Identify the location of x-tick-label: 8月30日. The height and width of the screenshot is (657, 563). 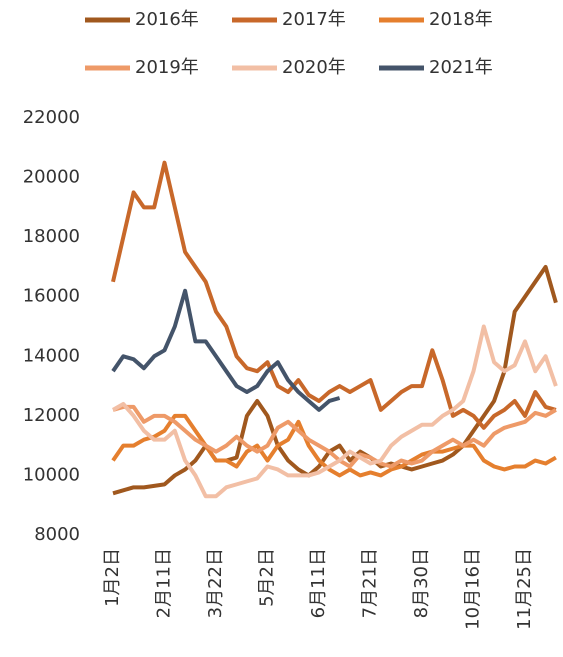
(421, 583).